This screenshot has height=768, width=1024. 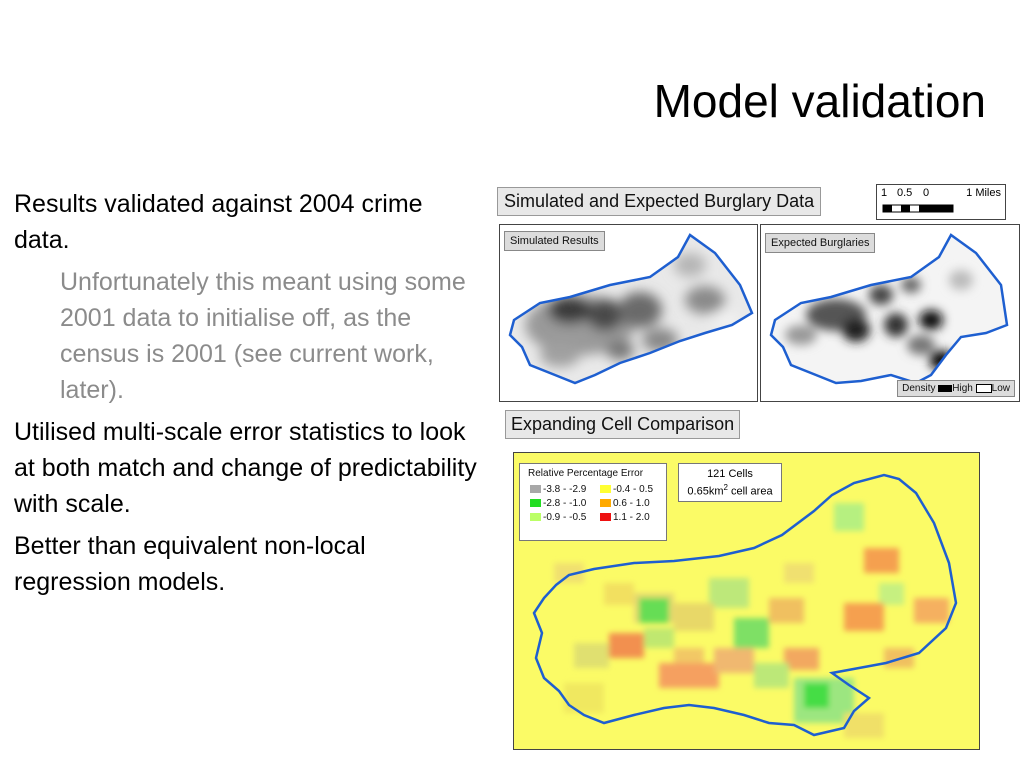 What do you see at coordinates (605, 517) in the screenshot?
I see `legend-swatch-red` at bounding box center [605, 517].